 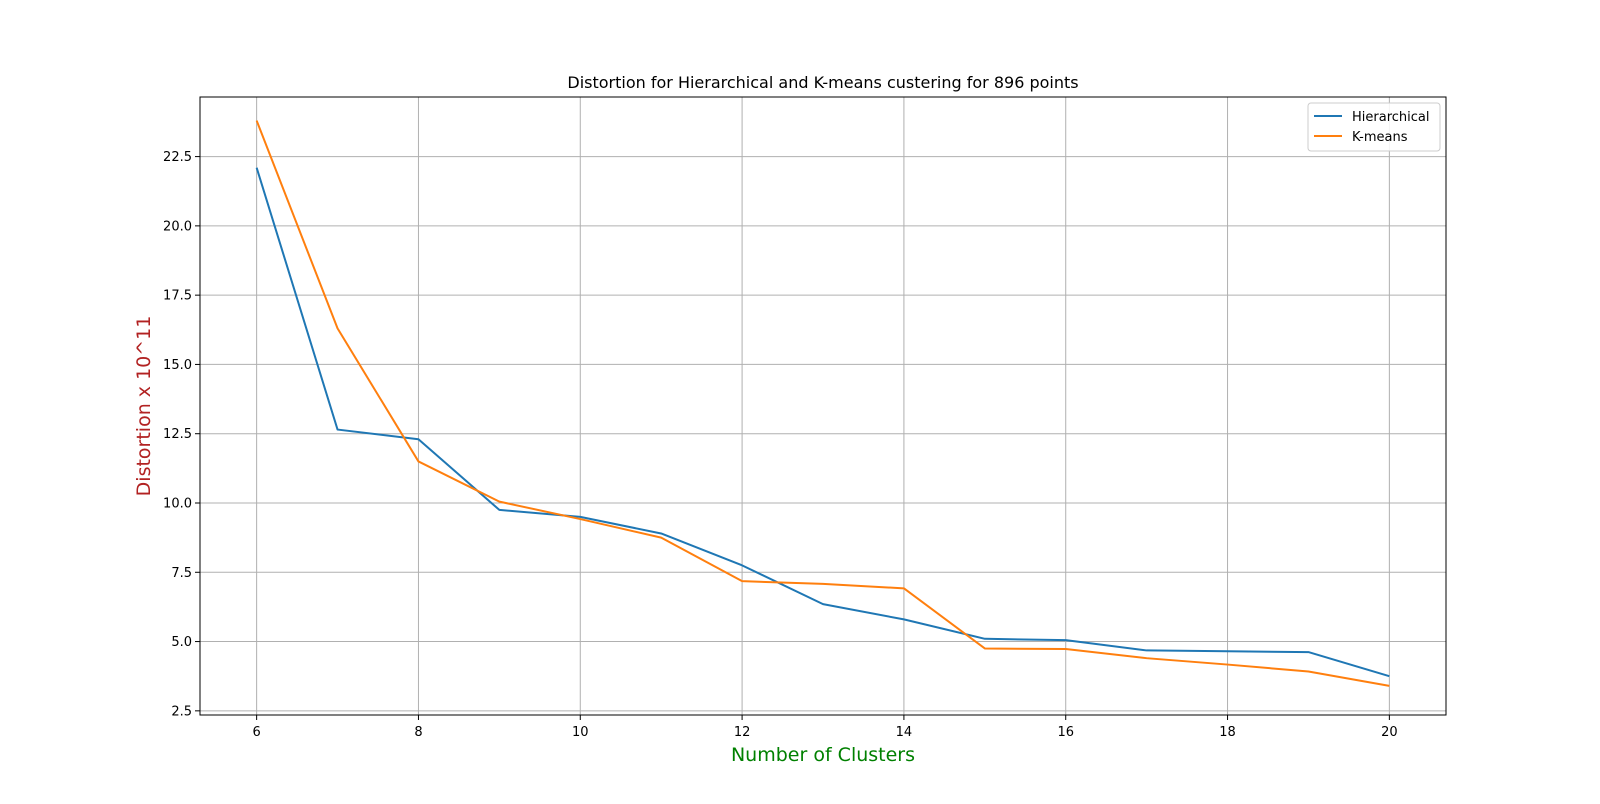 What do you see at coordinates (742, 732) in the screenshot?
I see `x-tick-label: 12` at bounding box center [742, 732].